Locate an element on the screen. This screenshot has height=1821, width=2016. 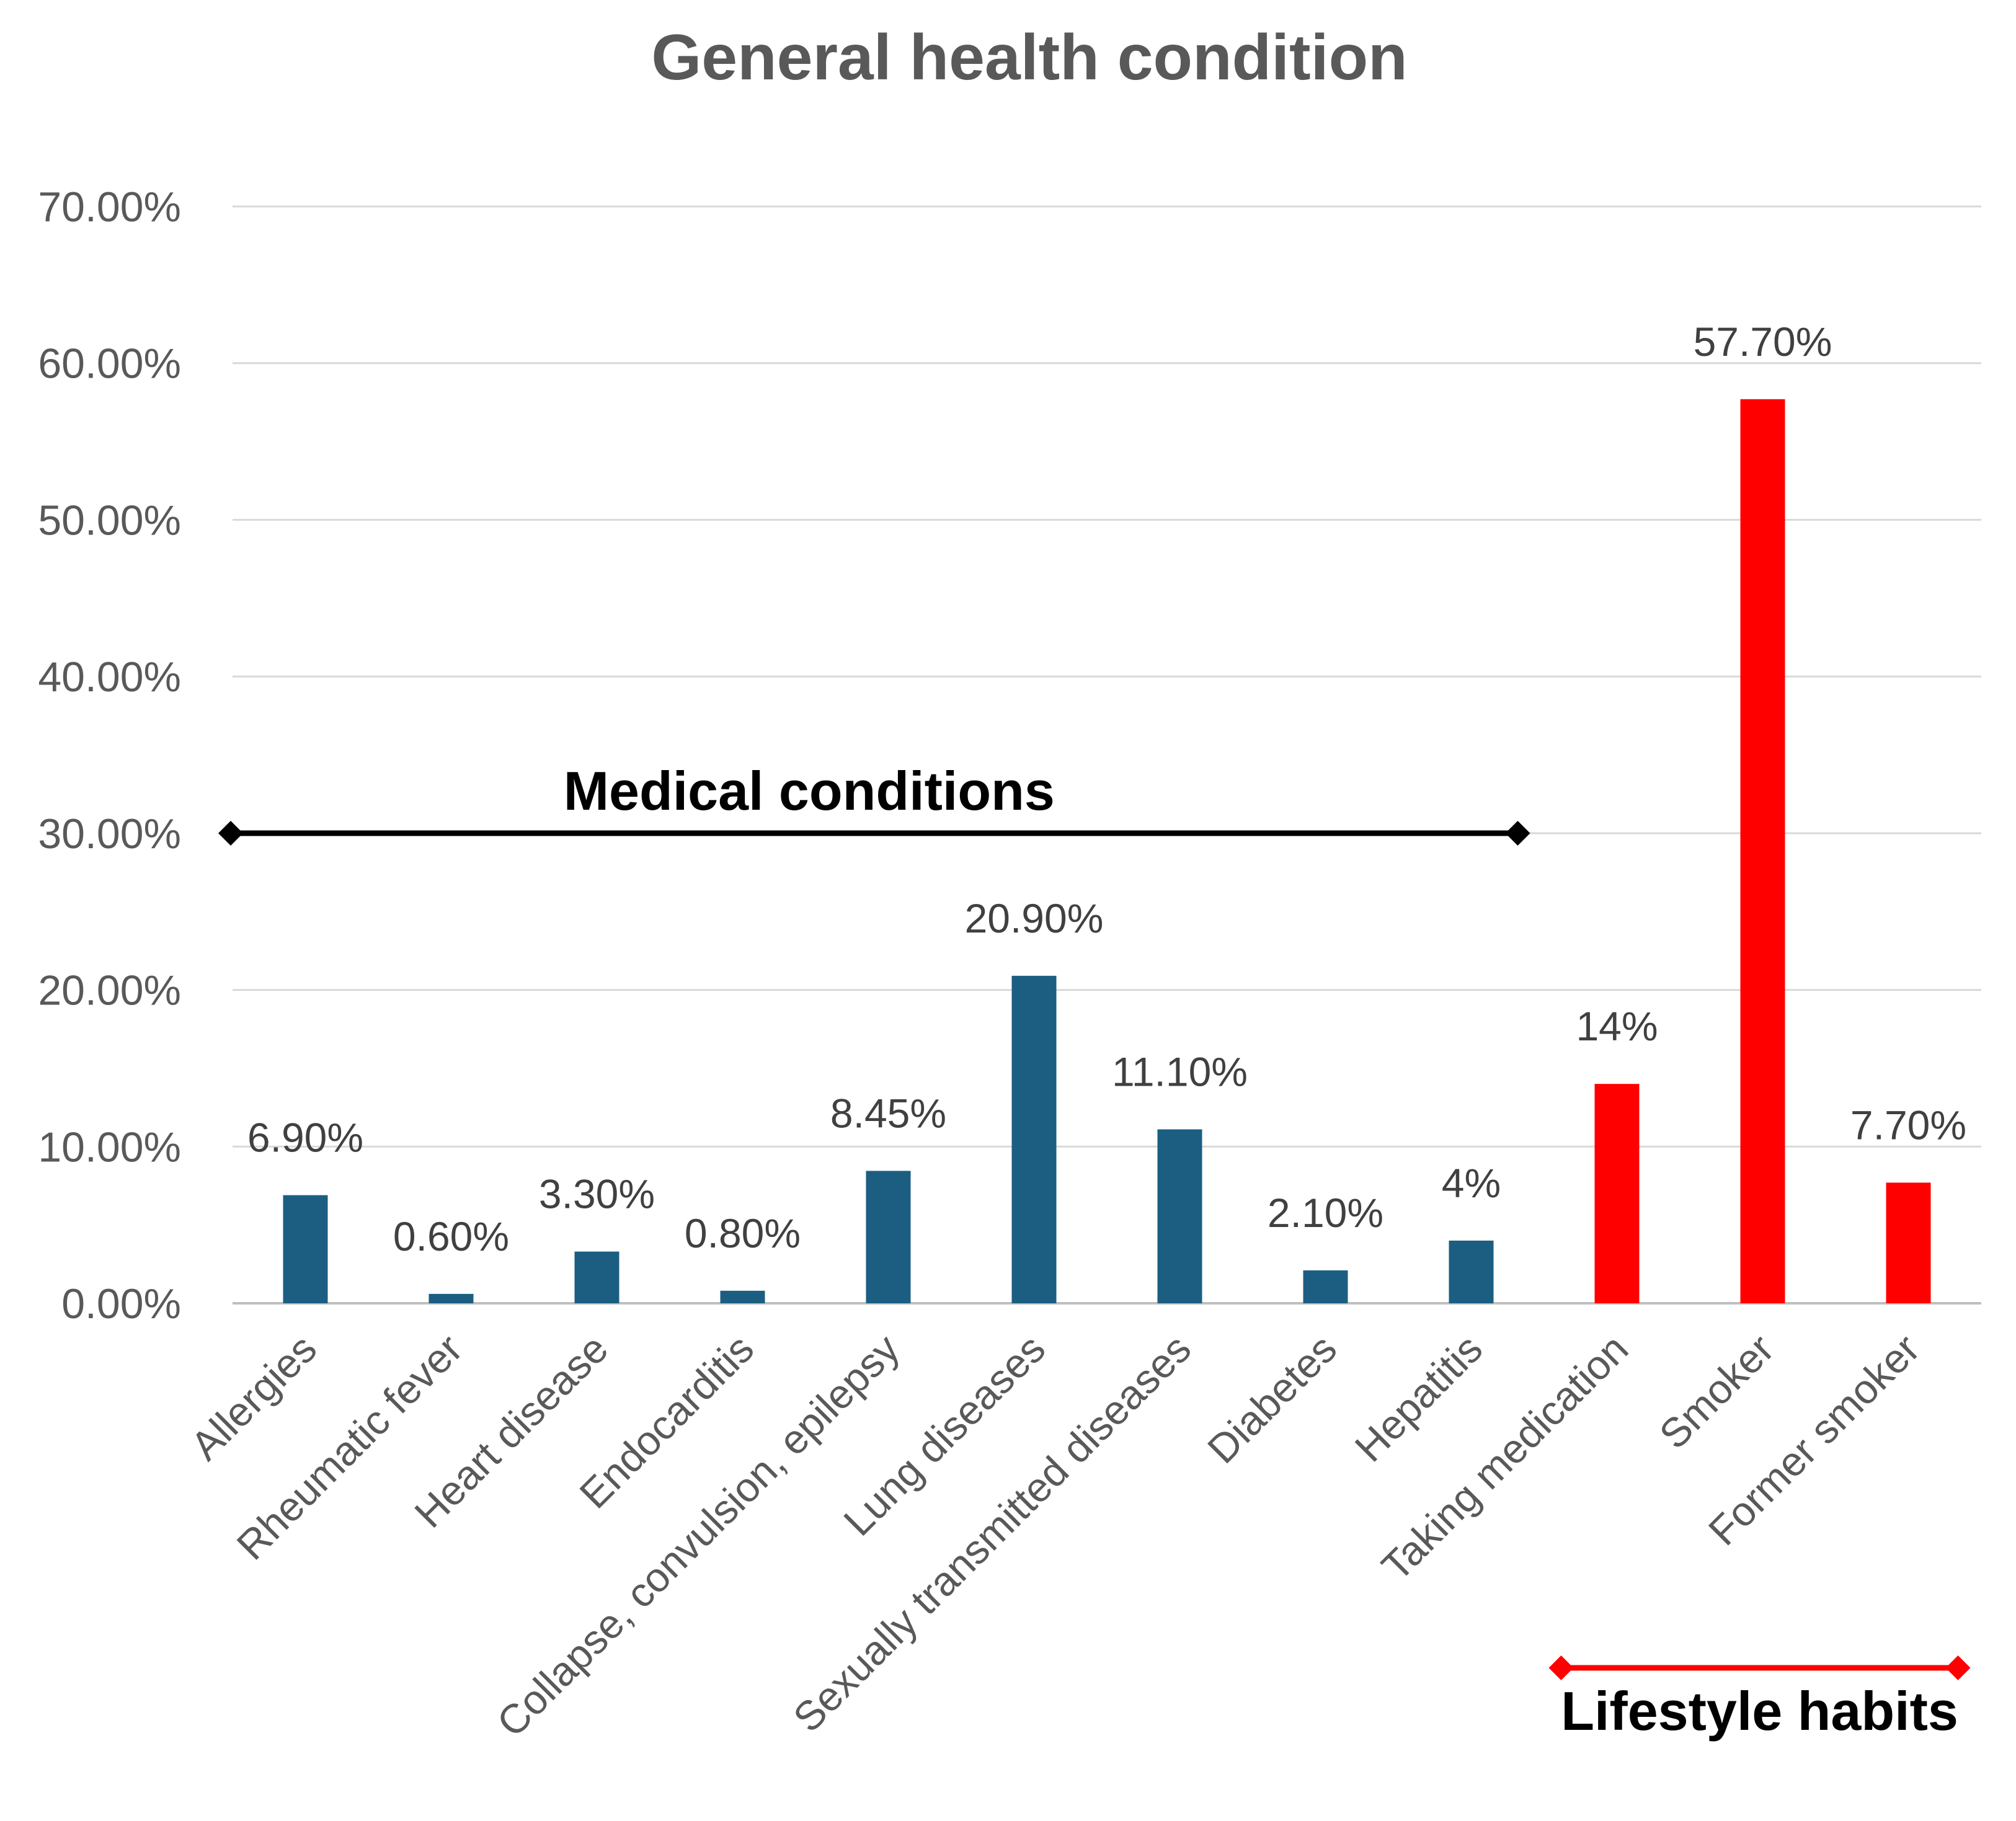
chart-title: General health condition is located at coordinates (1029, 58).